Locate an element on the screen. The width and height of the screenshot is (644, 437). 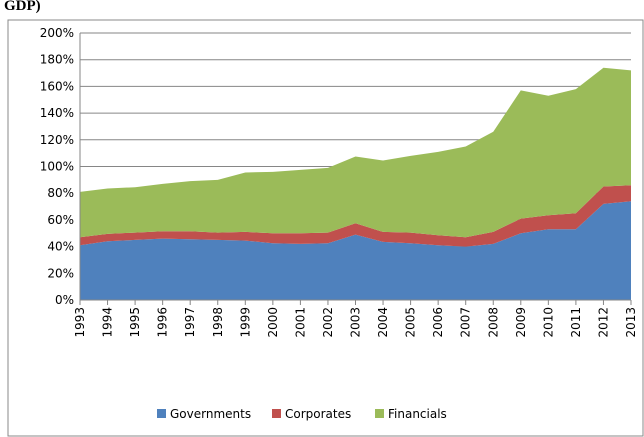
x-tick-label: 2012 is located at coordinates (603, 322).